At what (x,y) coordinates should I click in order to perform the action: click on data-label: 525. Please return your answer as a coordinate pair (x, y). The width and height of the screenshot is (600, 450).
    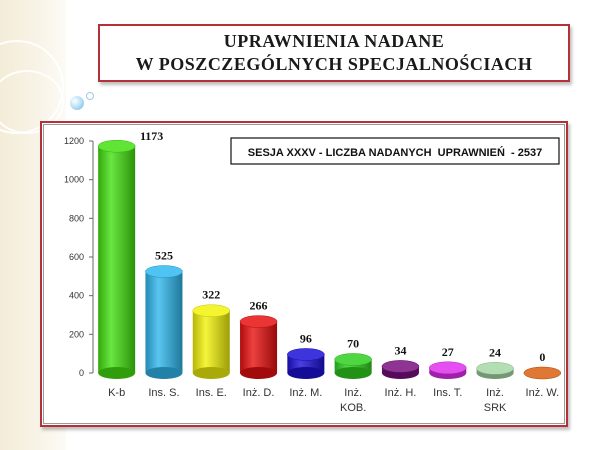
    Looking at the image, I should click on (164, 256).